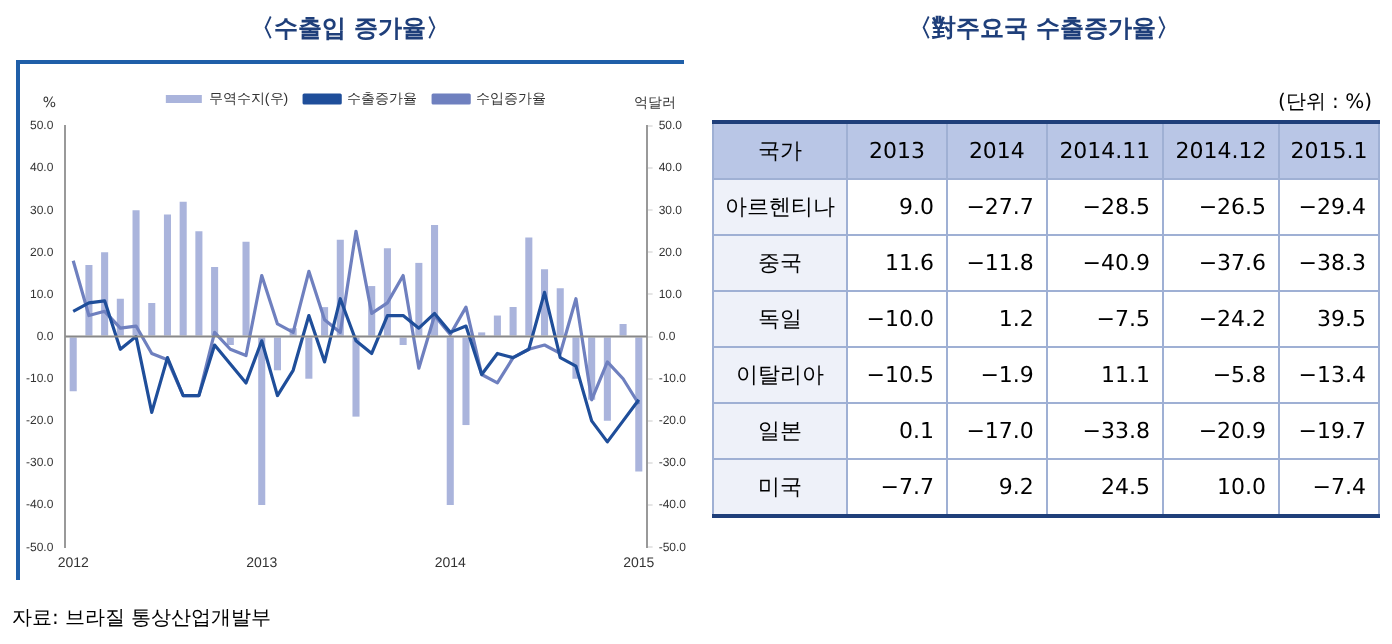 This screenshot has height=644, width=1392. What do you see at coordinates (897, 375) in the screenshot?
I see `data-label: −10.5` at bounding box center [897, 375].